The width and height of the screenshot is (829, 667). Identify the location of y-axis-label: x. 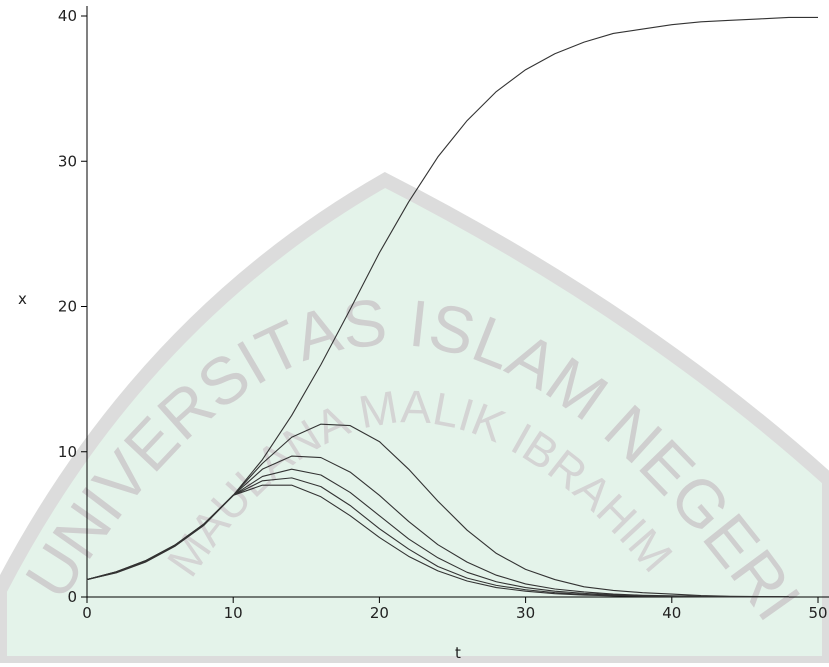
(22, 299).